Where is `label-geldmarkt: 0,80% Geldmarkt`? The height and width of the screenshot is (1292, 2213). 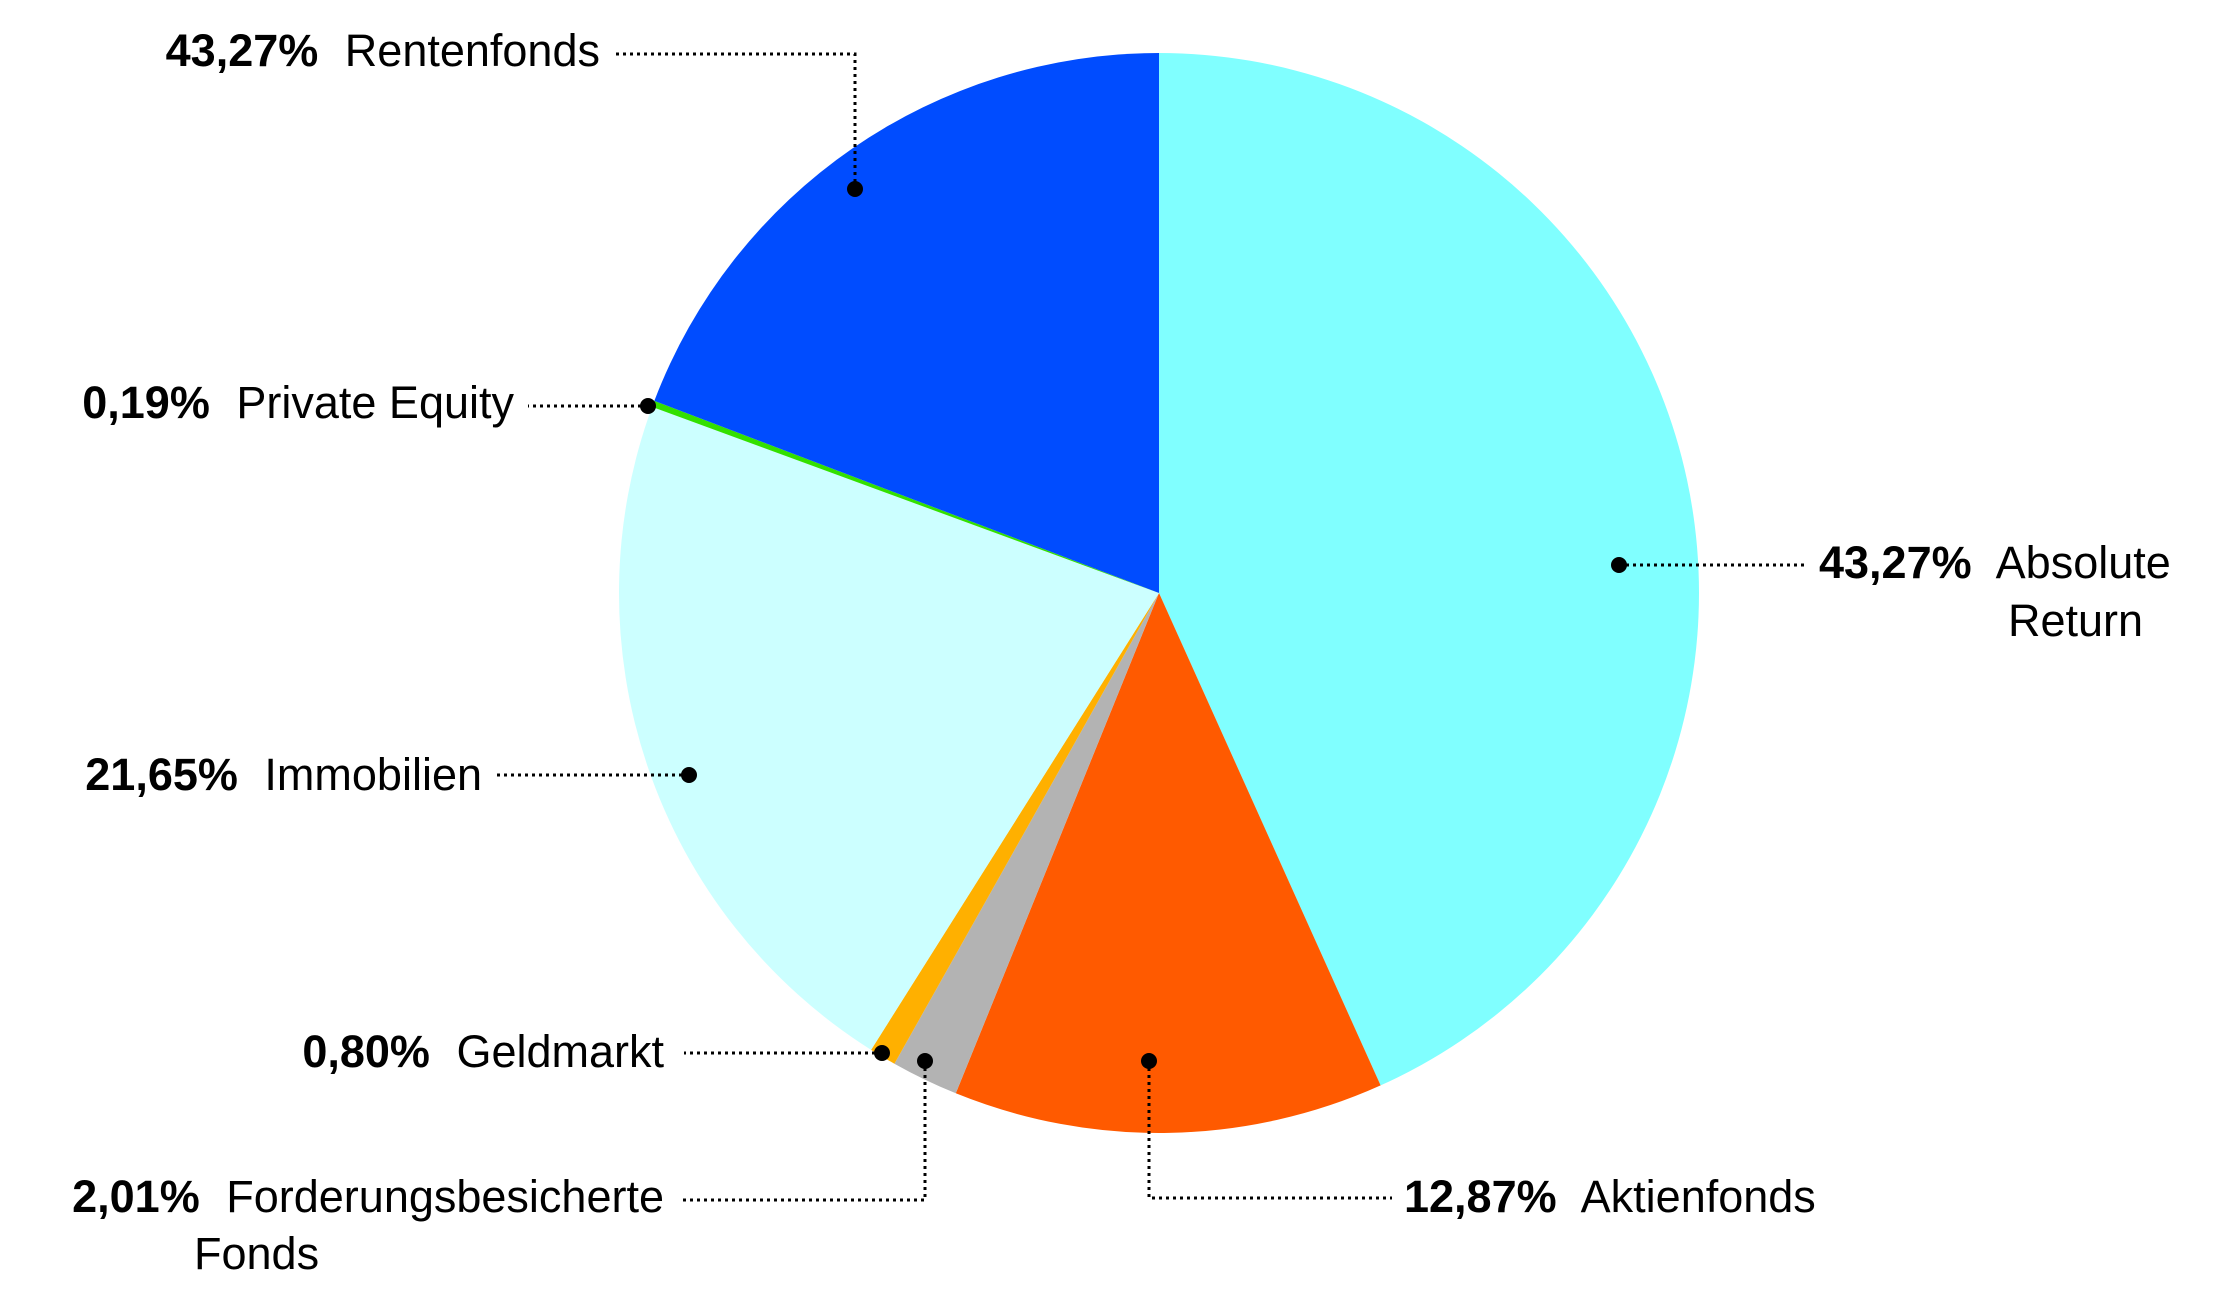
label-geldmarkt: 0,80% Geldmarkt is located at coordinates (483, 1051).